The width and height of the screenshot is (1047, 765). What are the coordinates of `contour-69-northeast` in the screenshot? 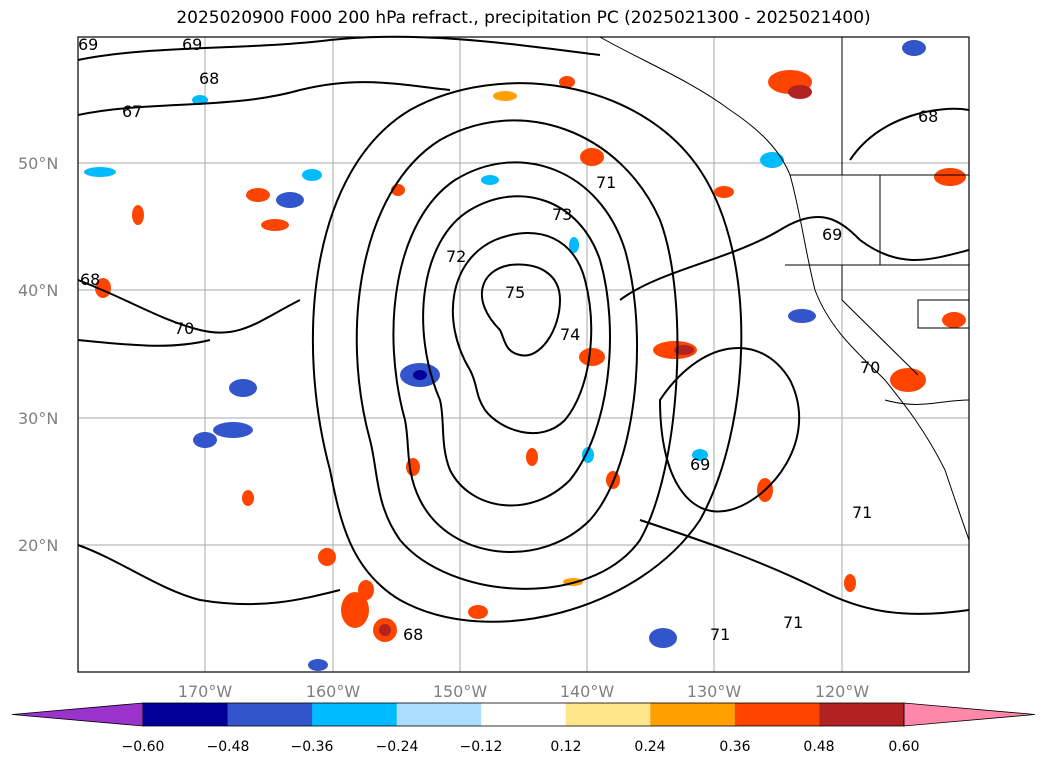 It's located at (794, 258).